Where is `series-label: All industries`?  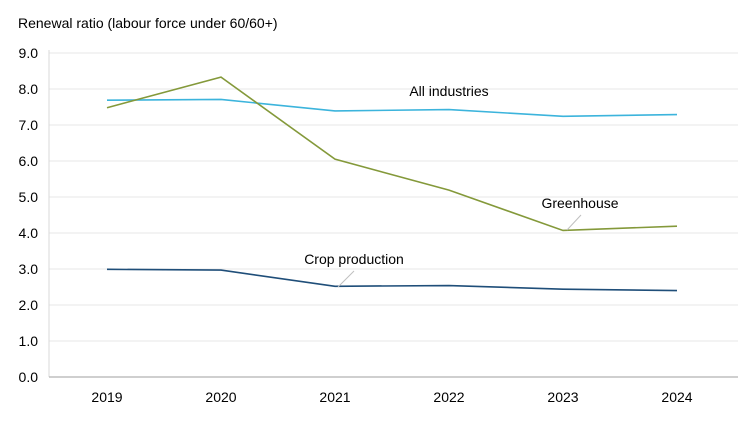 series-label: All industries is located at coordinates (448, 91).